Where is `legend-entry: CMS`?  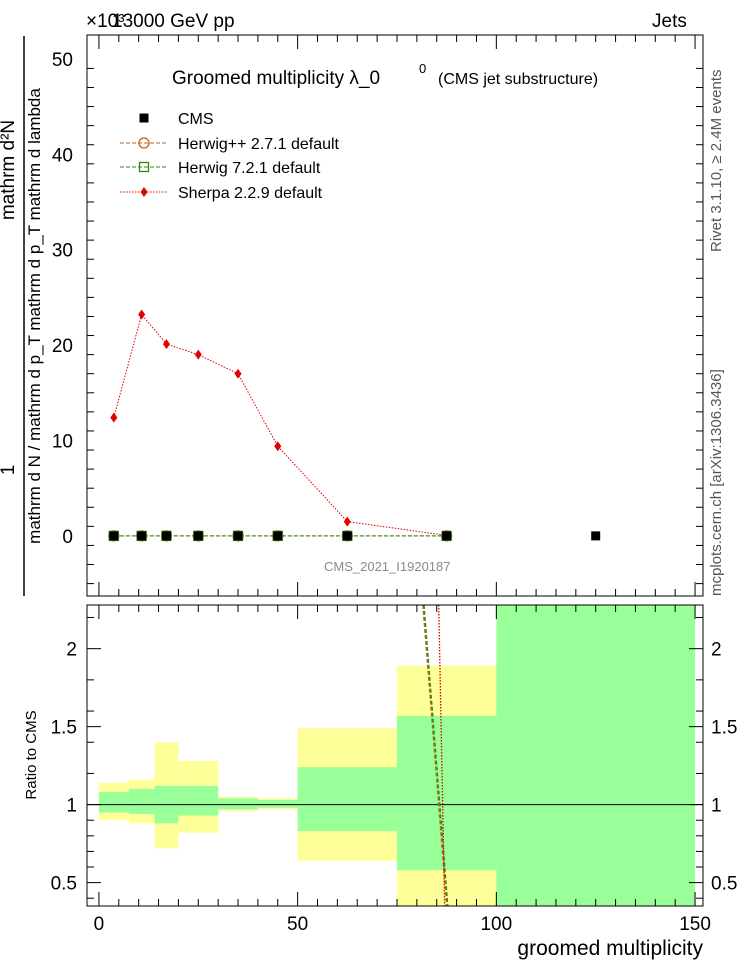
legend-entry: CMS is located at coordinates (196, 119).